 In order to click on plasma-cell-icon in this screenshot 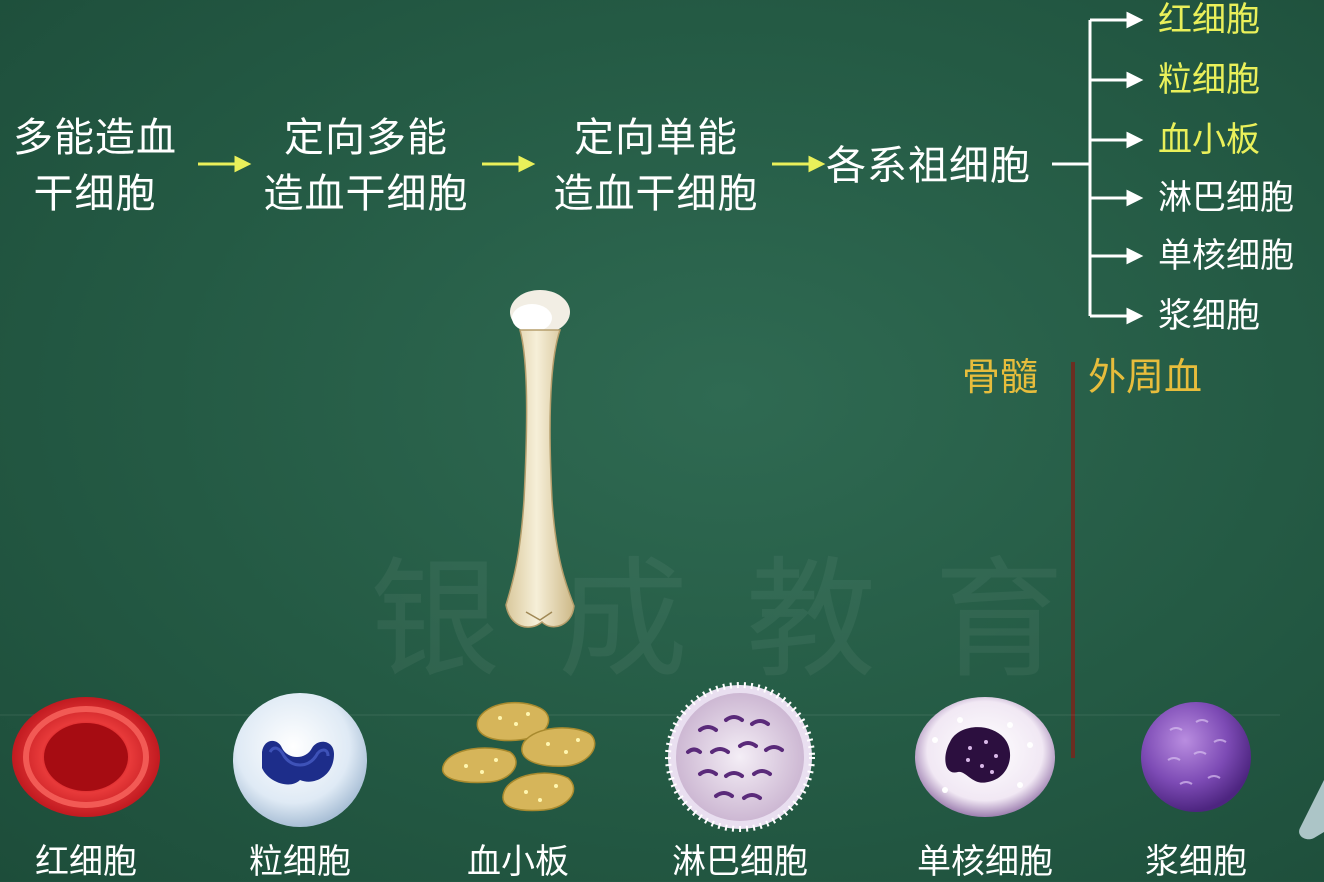, I will do `click(1196, 757)`.